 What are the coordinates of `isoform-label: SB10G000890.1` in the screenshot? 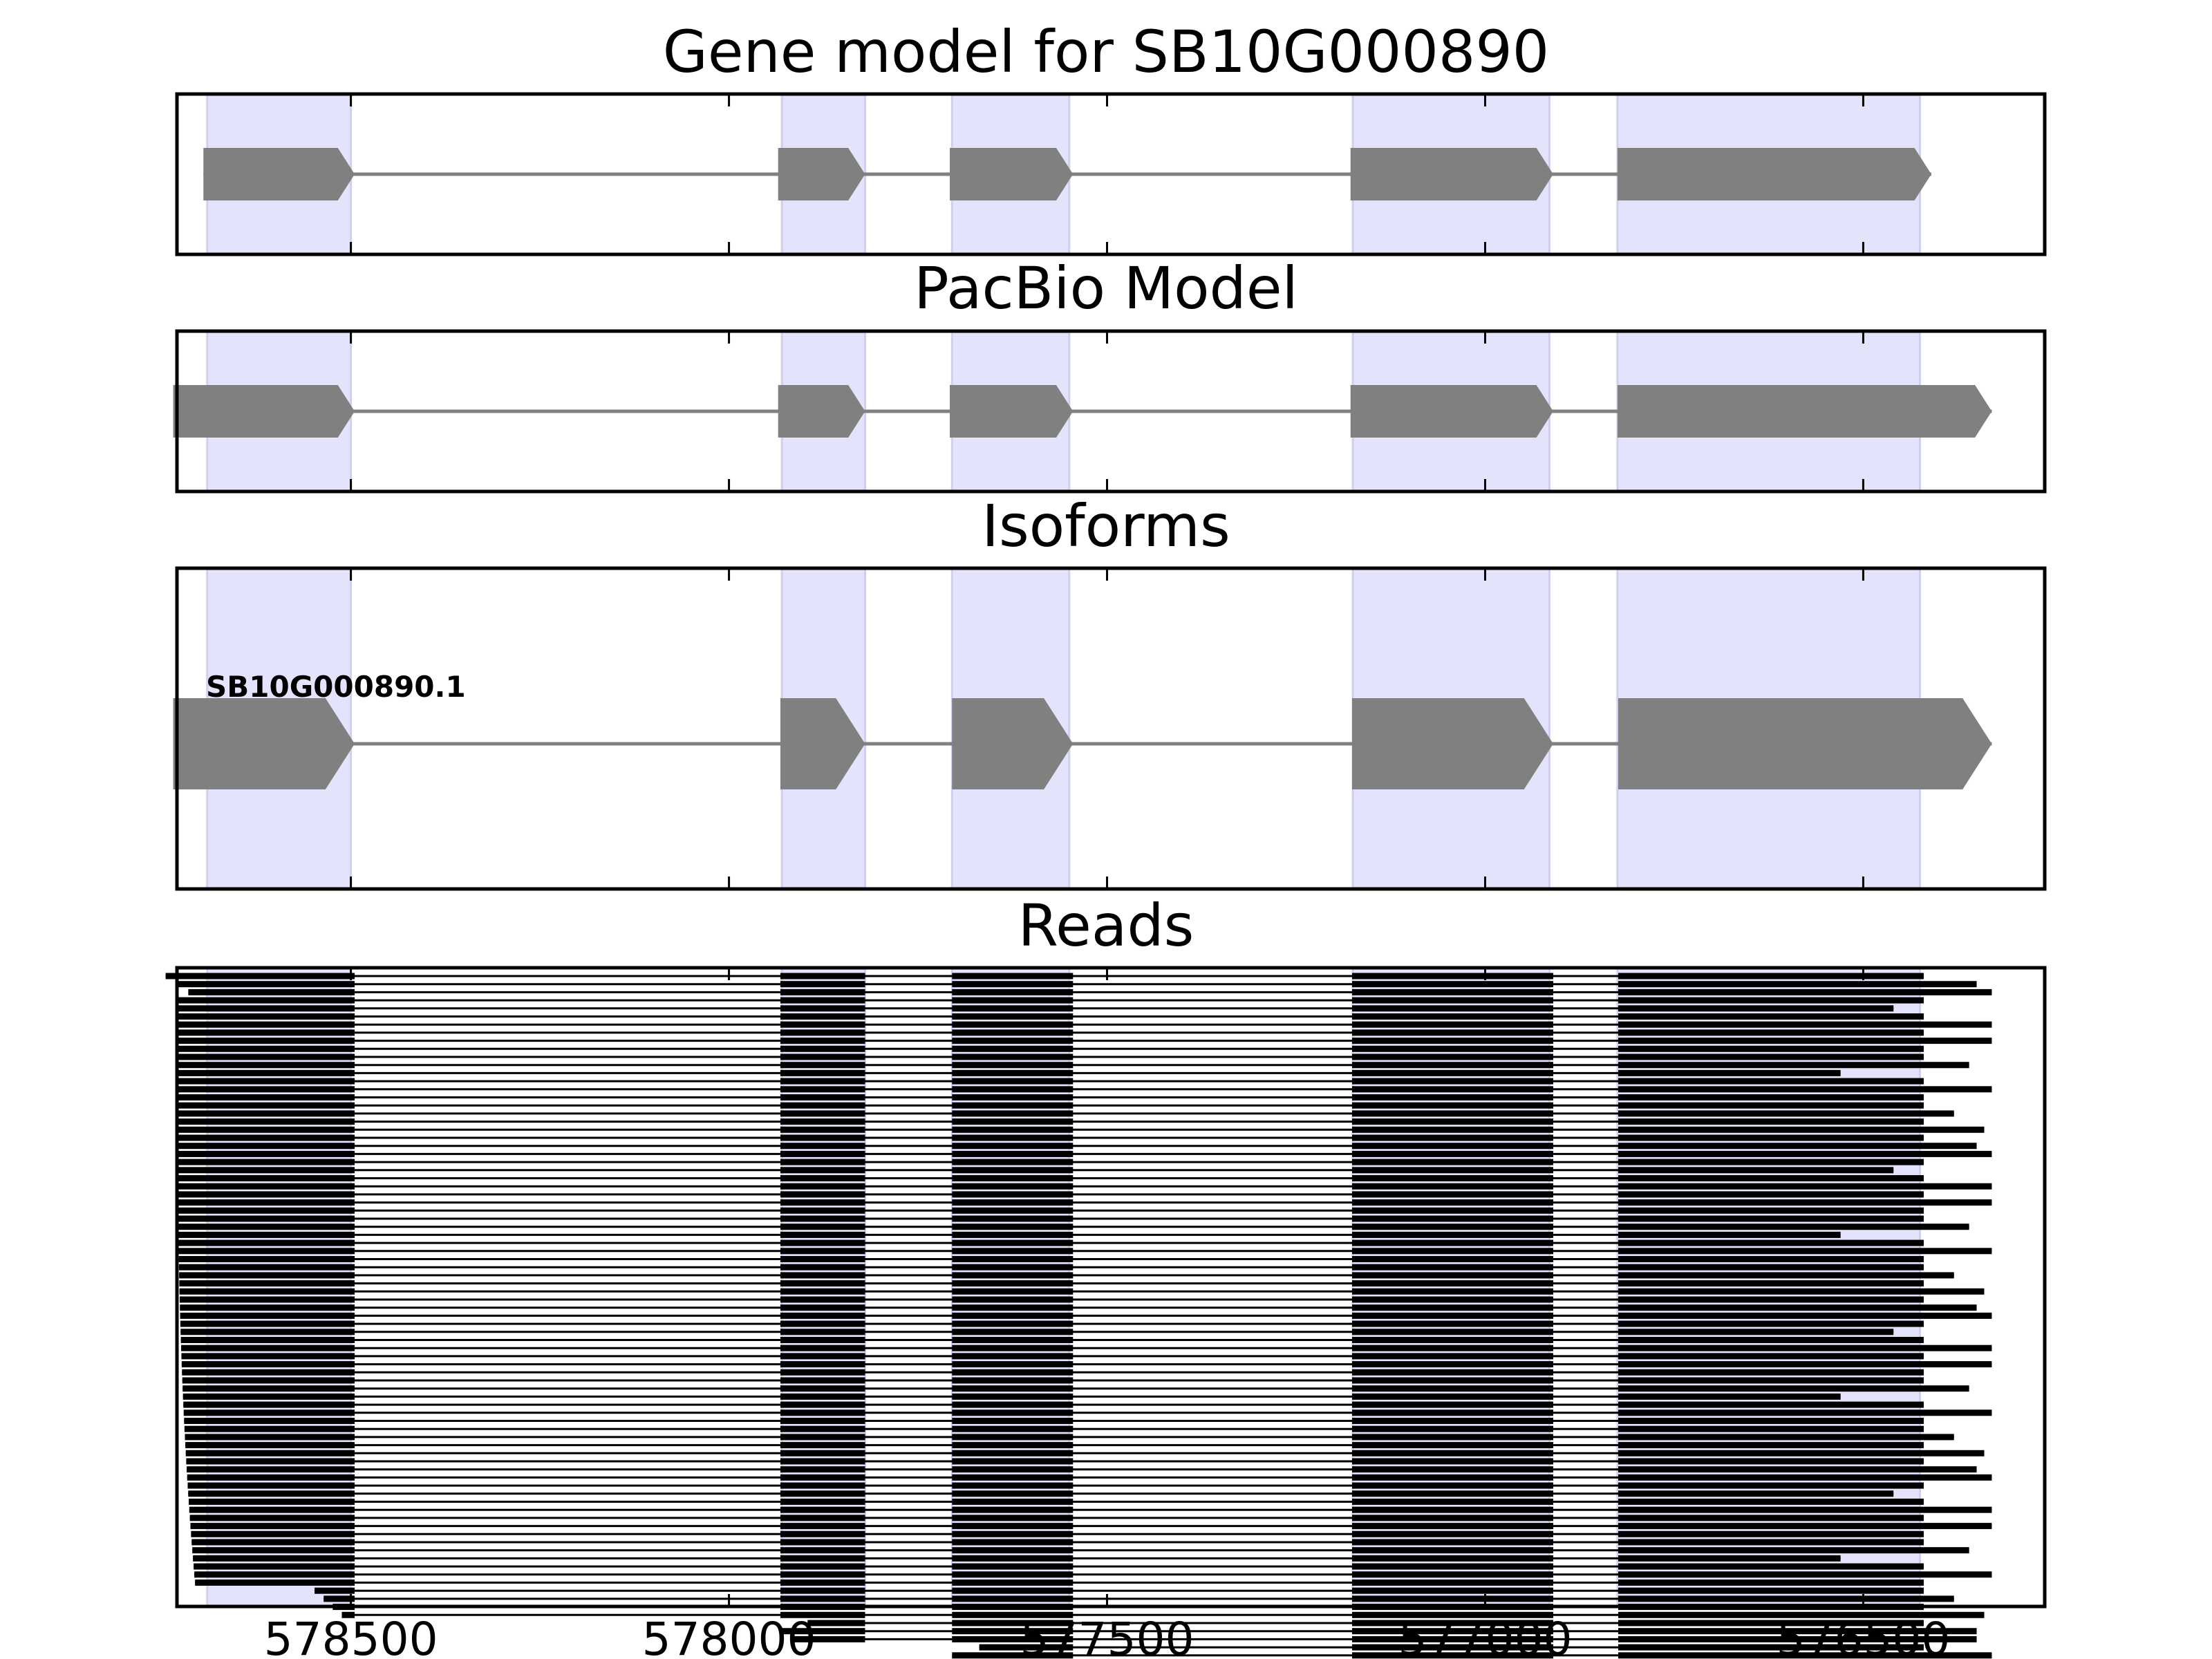 It's located at (336, 687).